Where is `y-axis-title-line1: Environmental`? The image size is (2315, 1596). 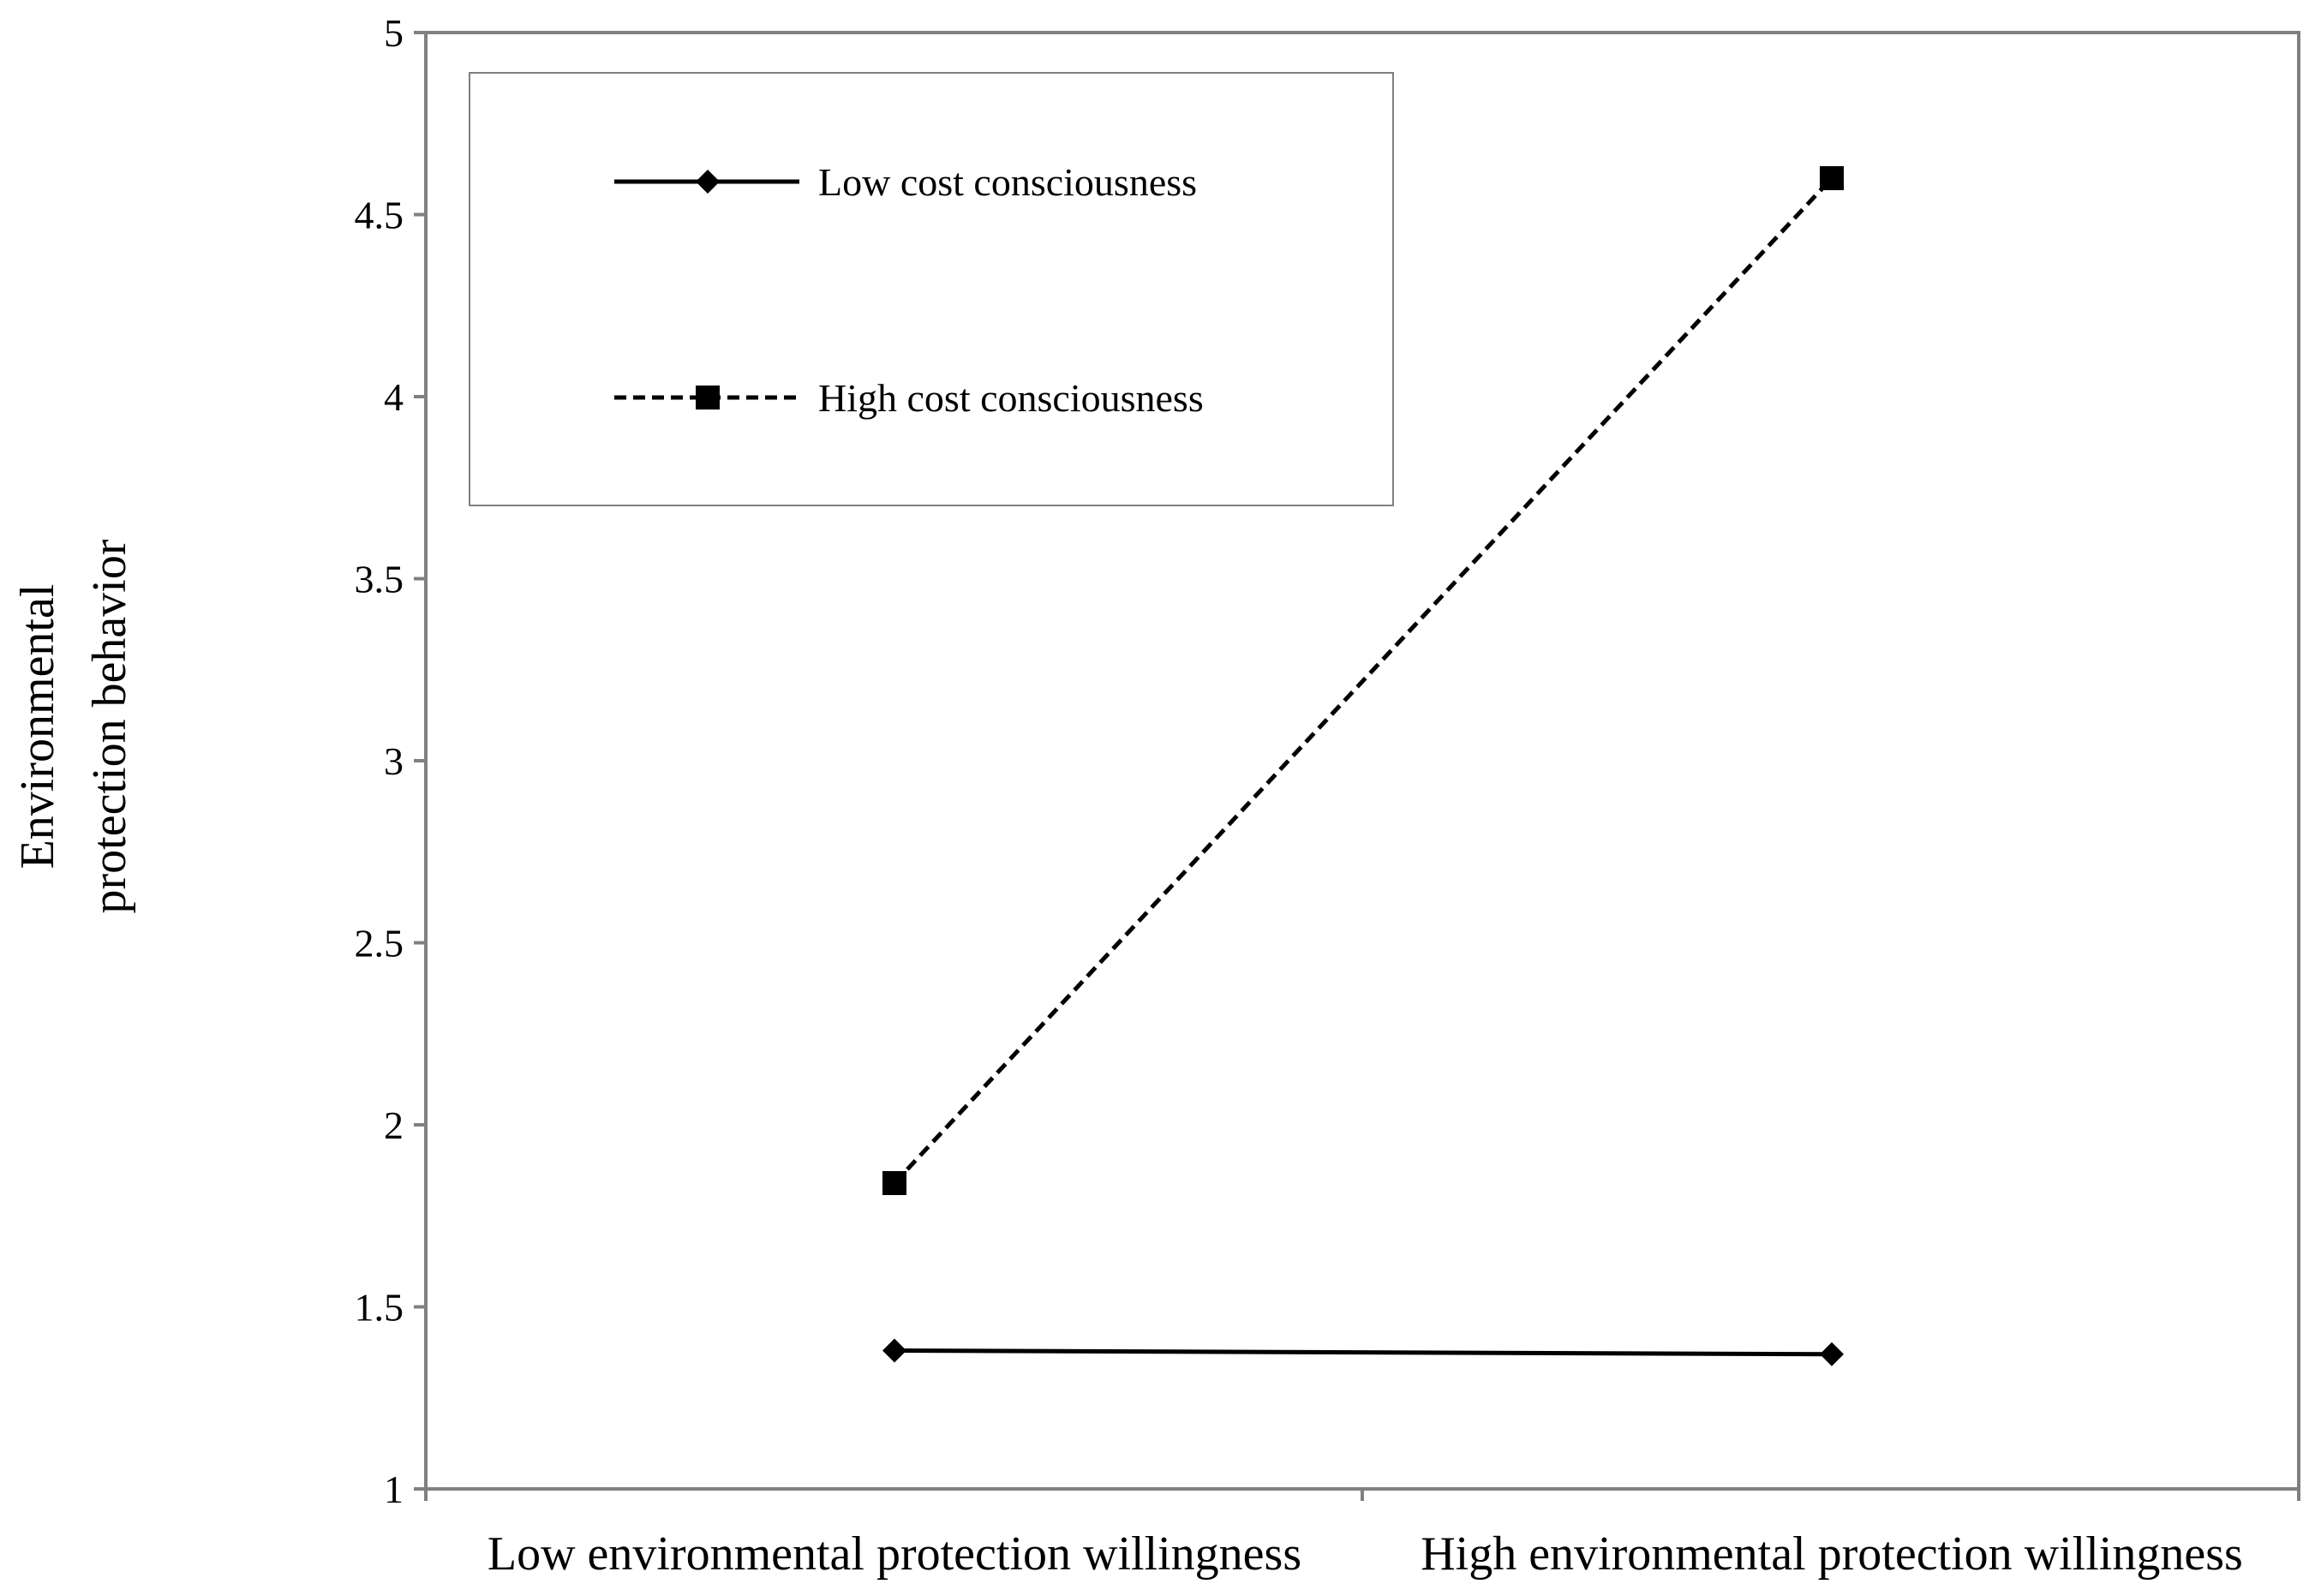
y-axis-title-line1: Environmental is located at coordinates (37, 727).